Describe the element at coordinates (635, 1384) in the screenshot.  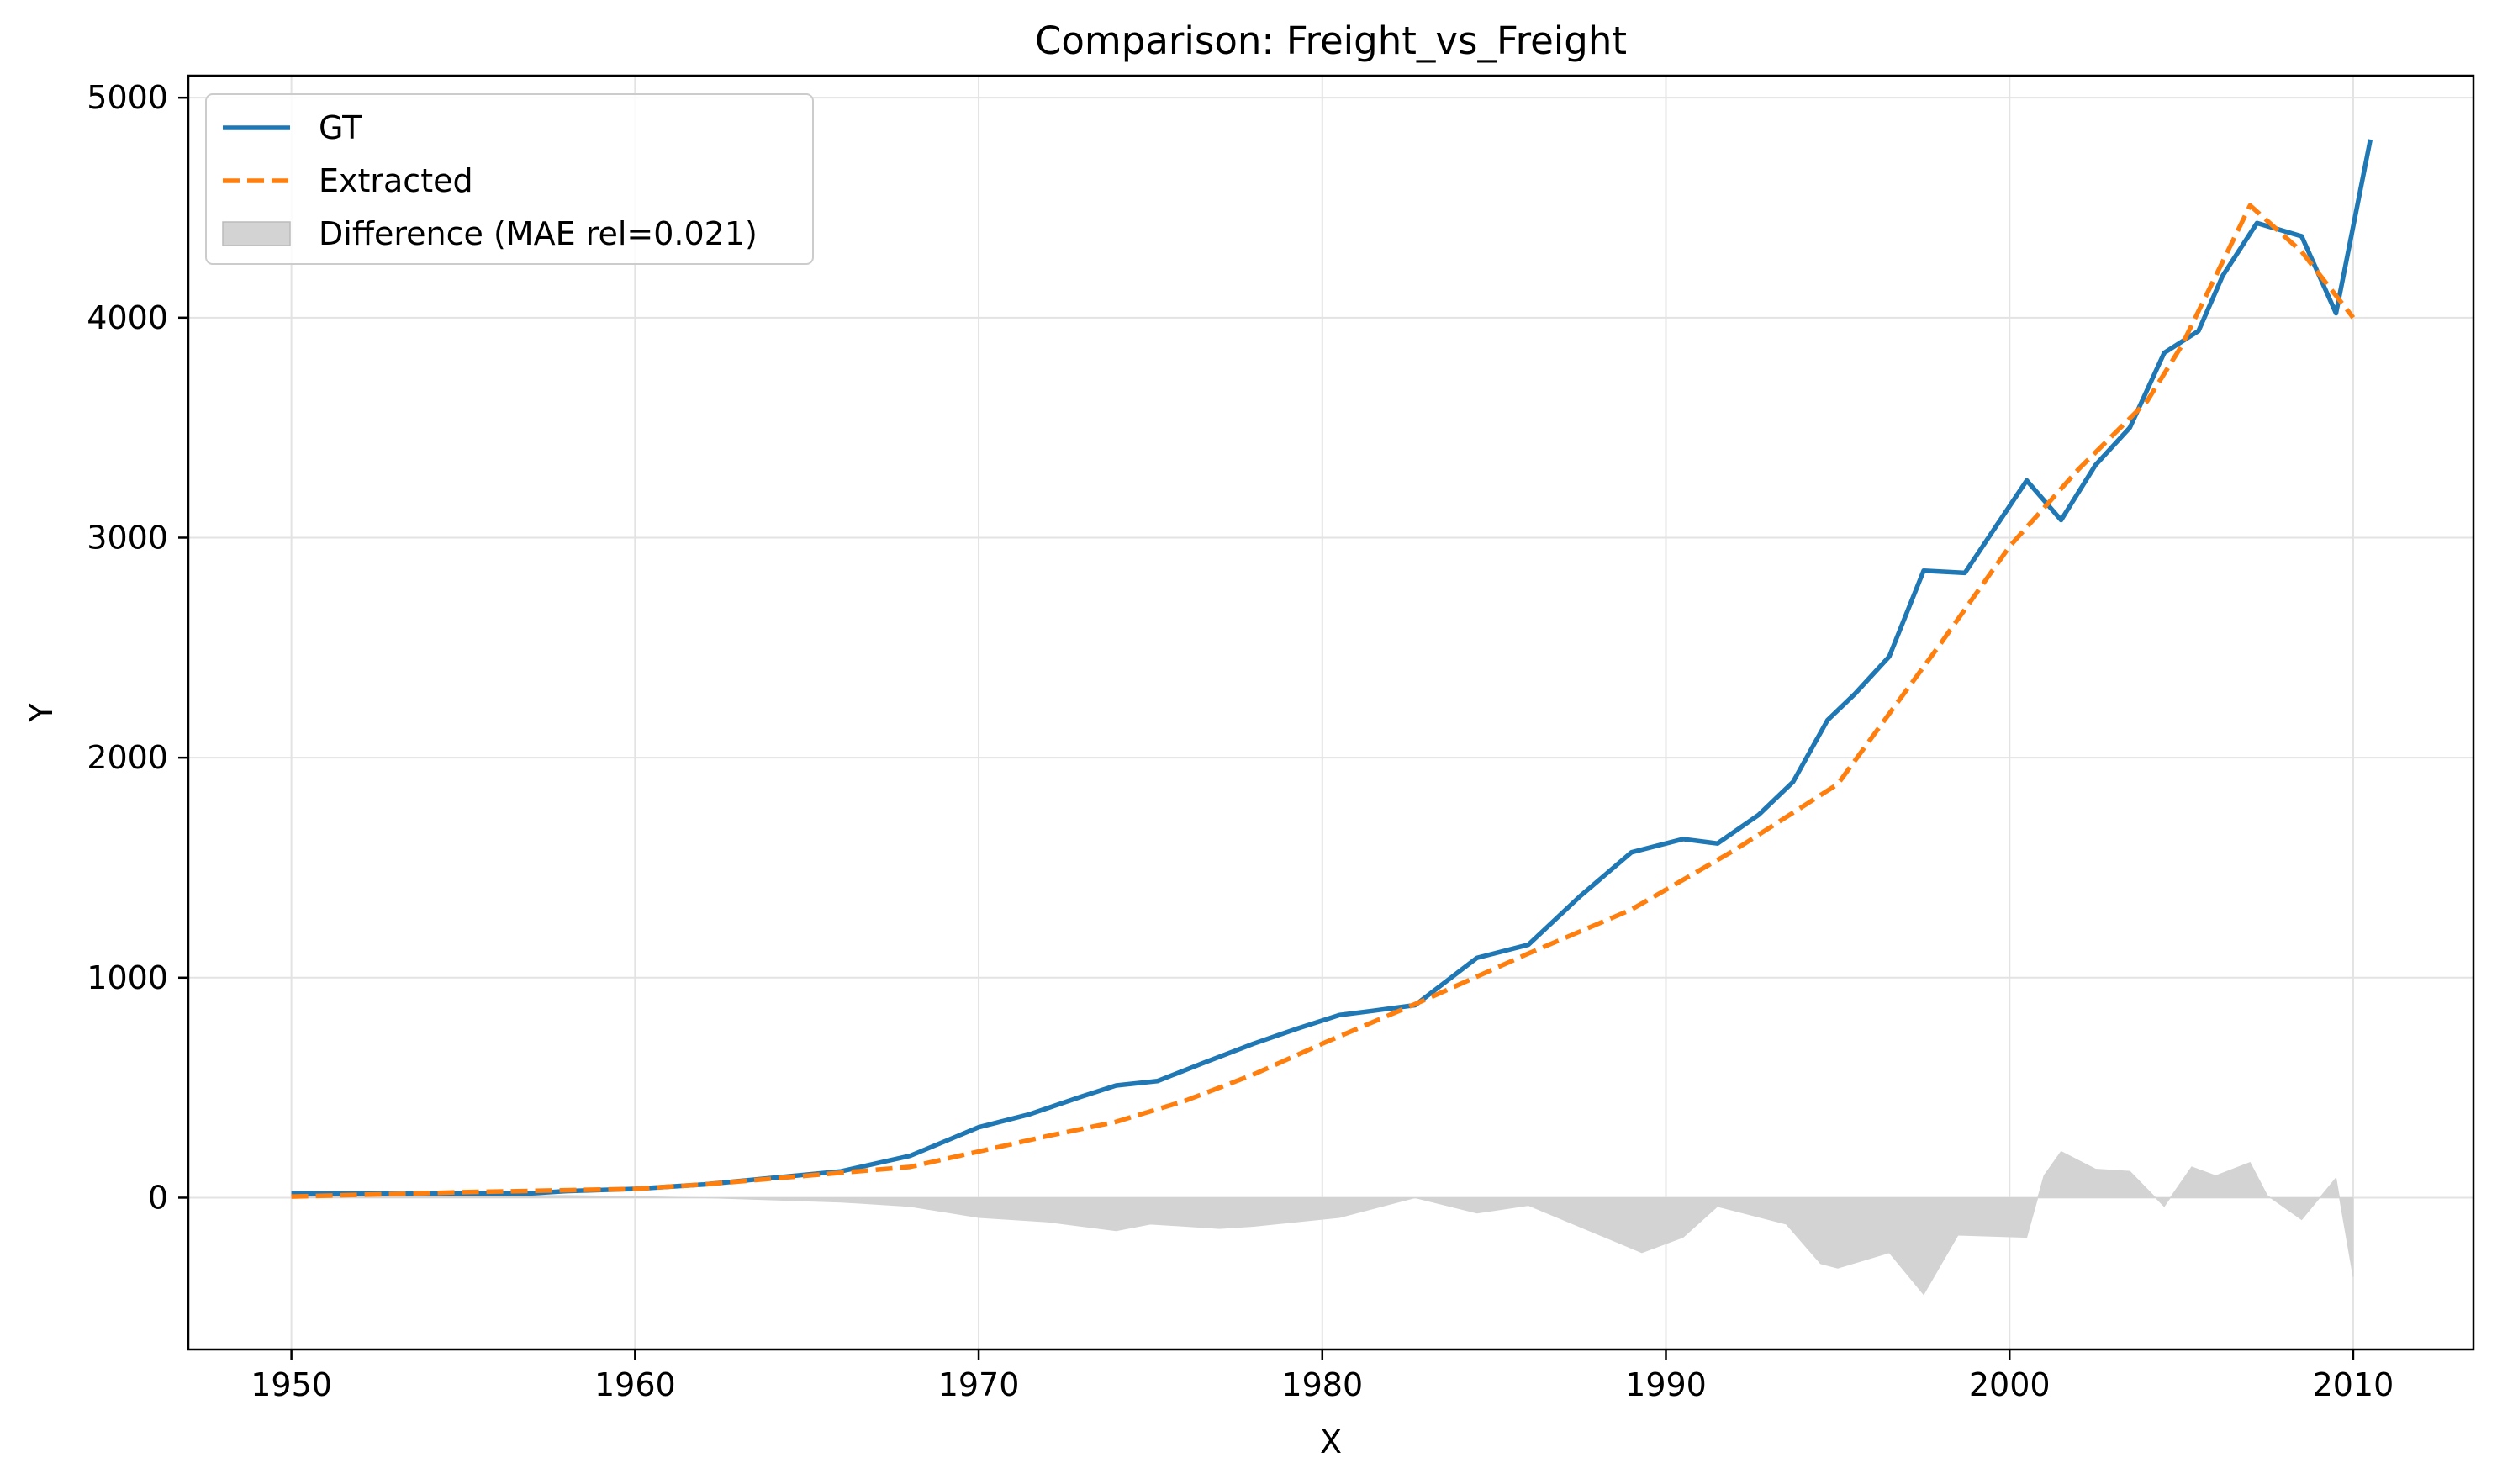
I see `x-tick-label: 1960` at that location.